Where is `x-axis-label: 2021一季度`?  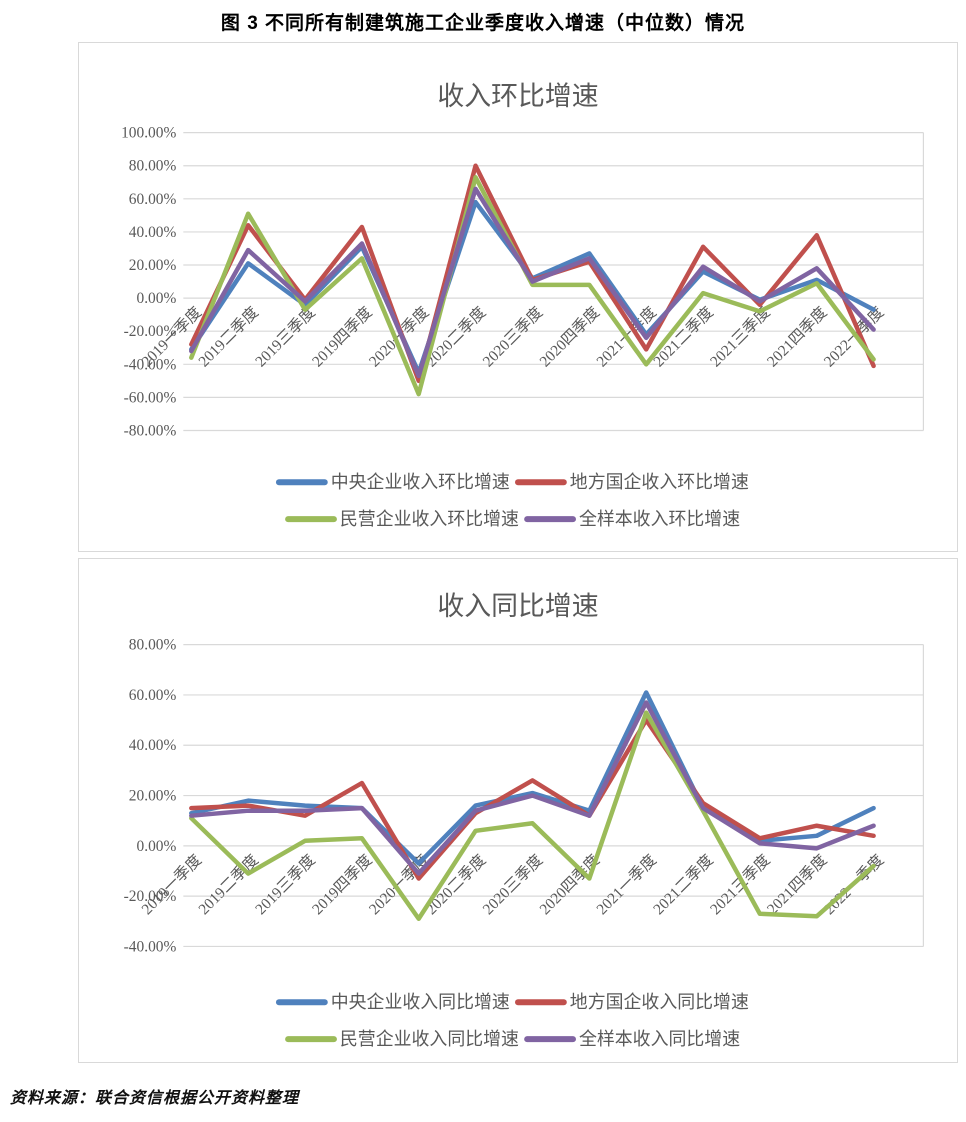 x-axis-label: 2021一季度 is located at coordinates (626, 884).